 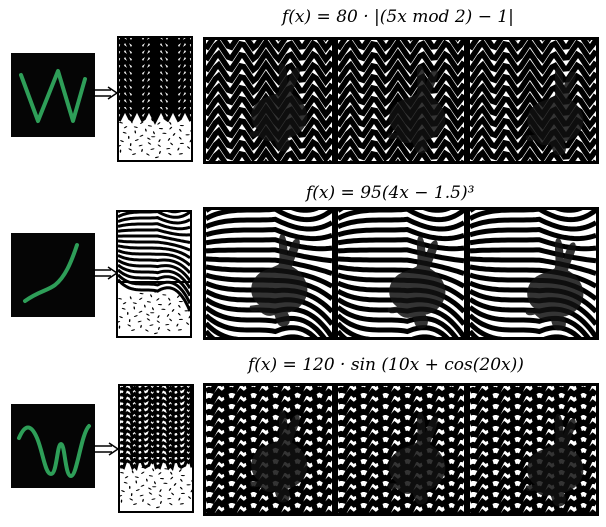 I want to click on result-panel-row-1-a, so click(x=269, y=100).